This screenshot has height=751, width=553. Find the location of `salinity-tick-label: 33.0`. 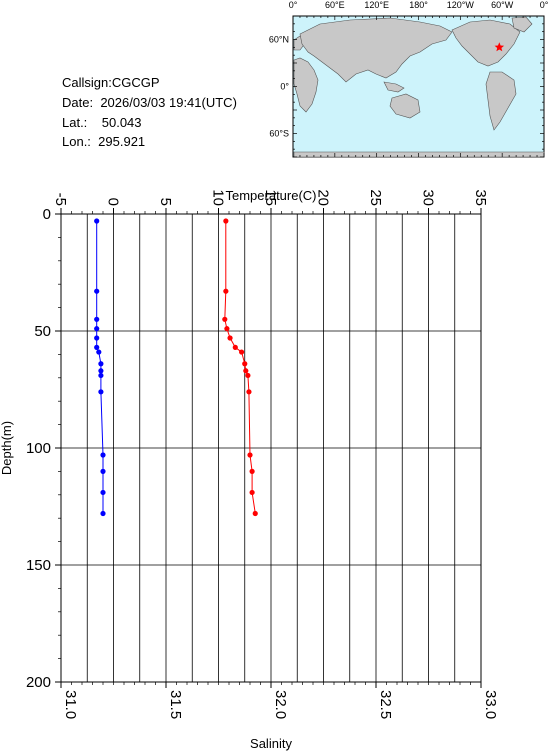

salinity-tick-label: 33.0 is located at coordinates (490, 704).